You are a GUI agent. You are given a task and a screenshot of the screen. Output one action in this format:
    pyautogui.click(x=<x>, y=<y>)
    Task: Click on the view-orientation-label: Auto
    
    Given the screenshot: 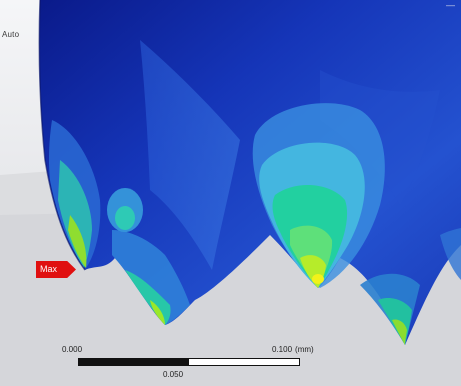 What is the action you would take?
    pyautogui.click(x=11, y=34)
    